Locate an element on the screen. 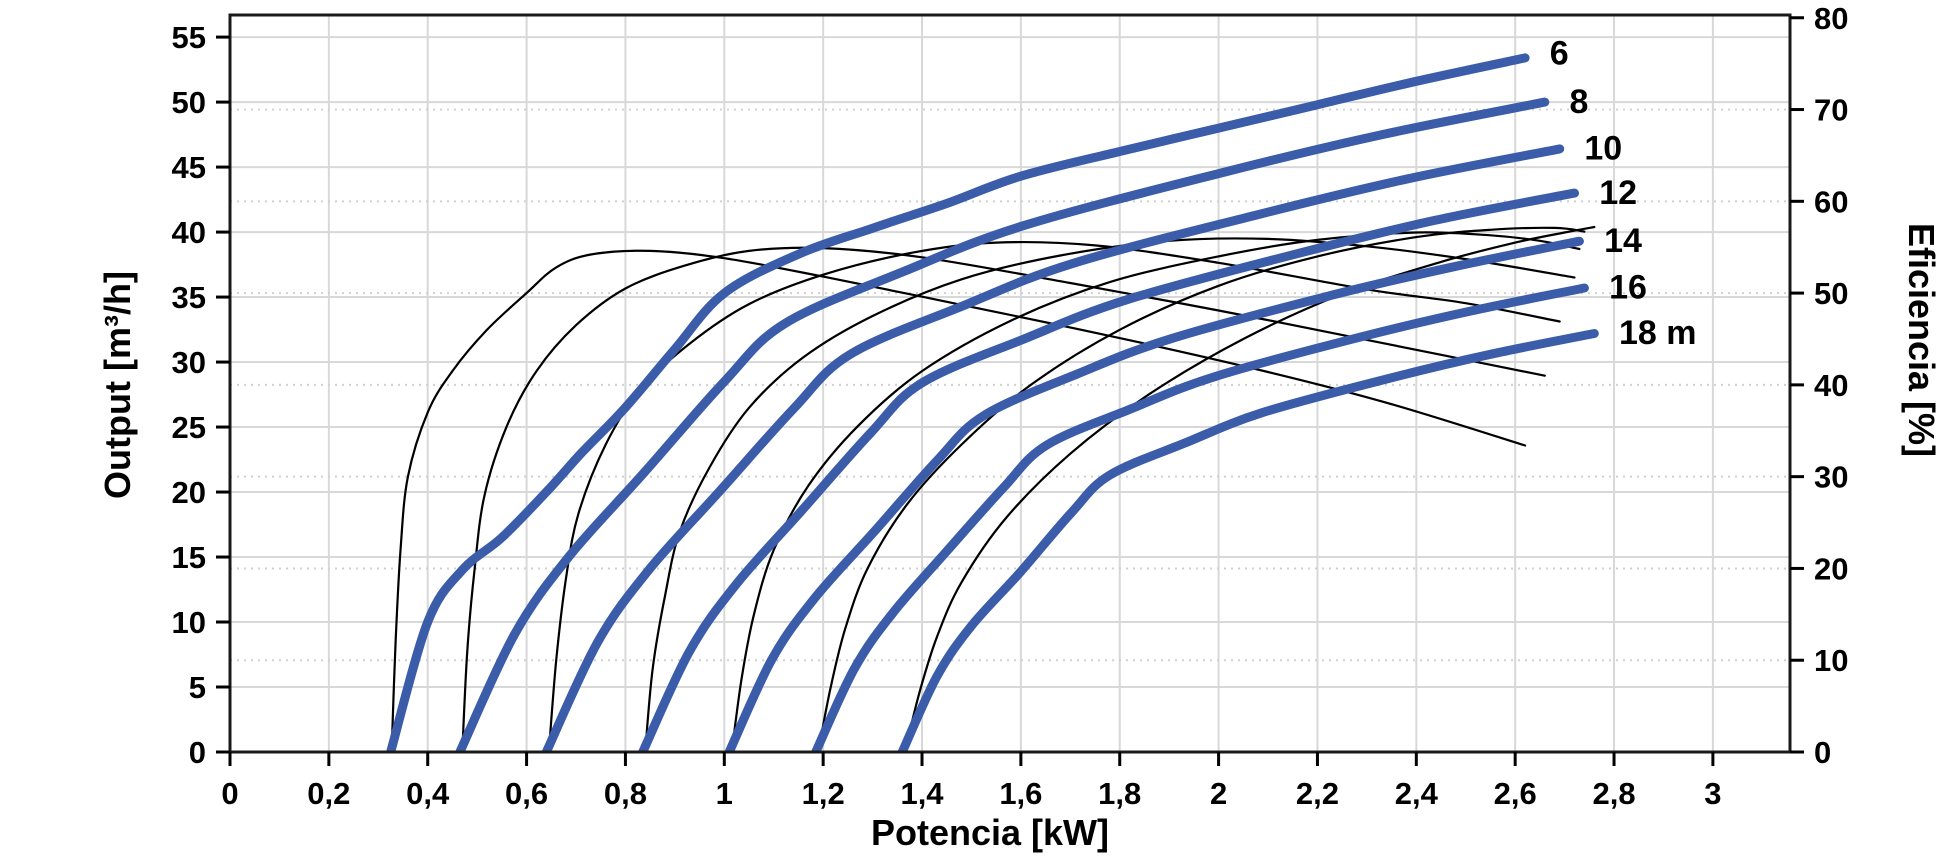  curve-label-12: 12 is located at coordinates (1618, 193).